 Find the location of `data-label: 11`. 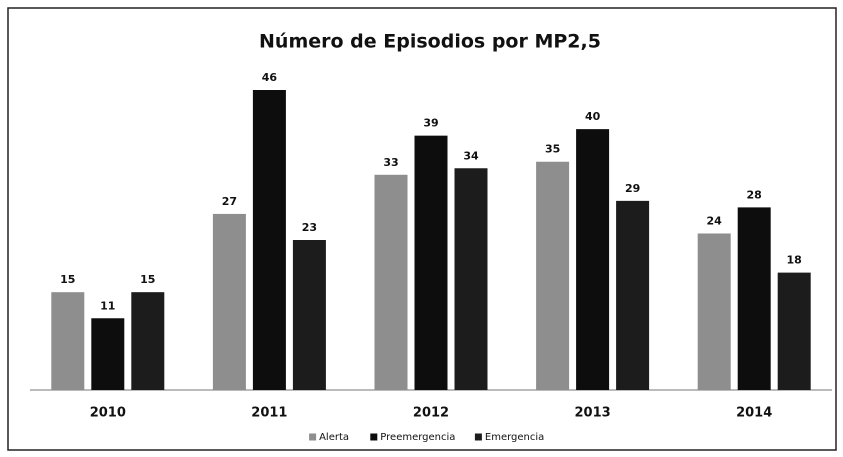

data-label: 11 is located at coordinates (107, 305).